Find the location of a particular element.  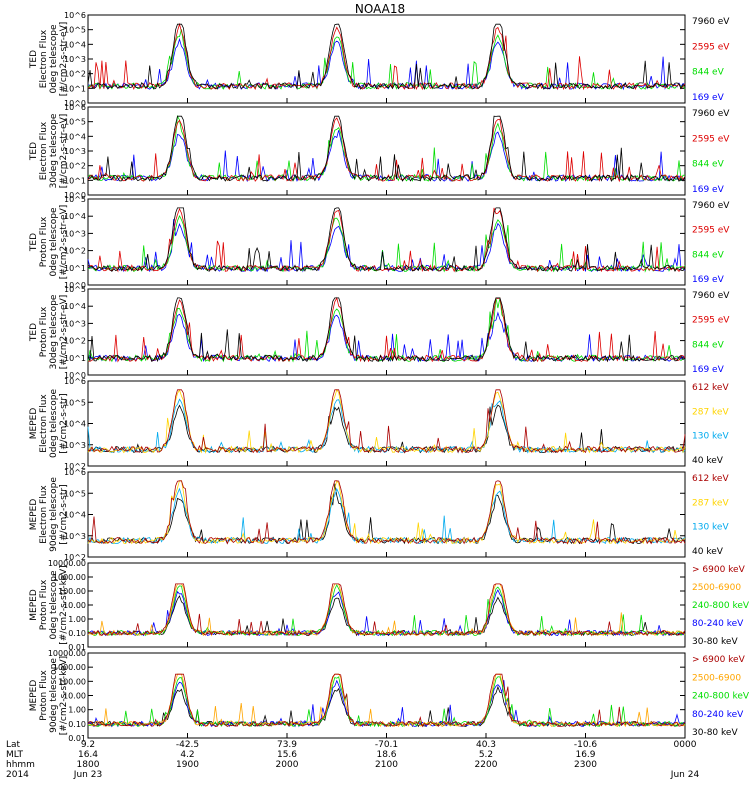

y-axis-label-line: 0deg telescope is located at coordinates (54, 59).